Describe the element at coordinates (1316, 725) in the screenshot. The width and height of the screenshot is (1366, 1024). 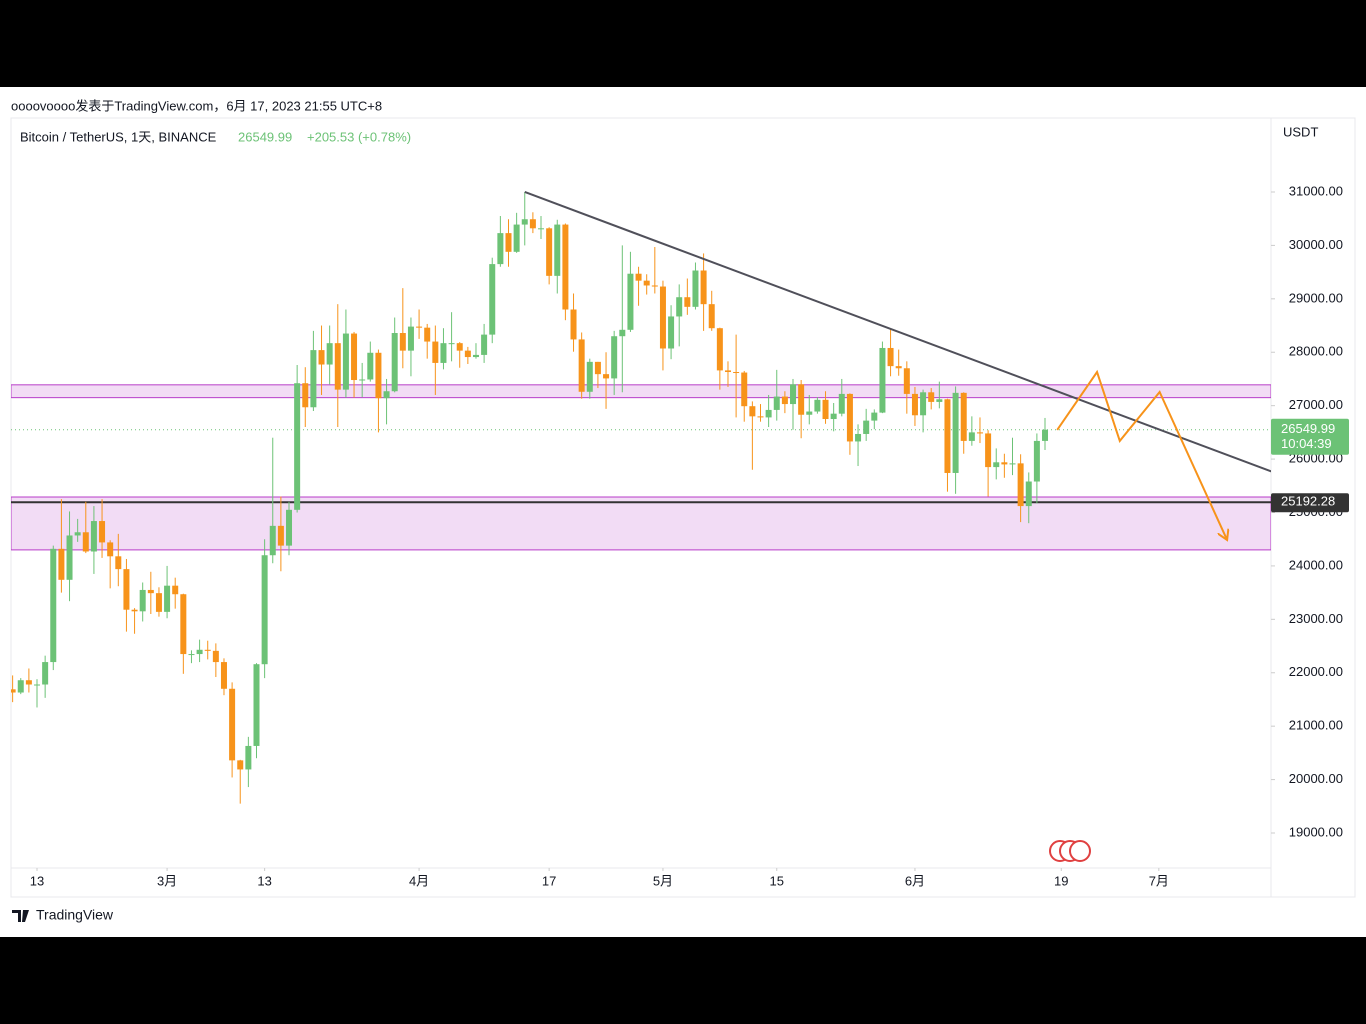
I see `y-tick-label: 21000.00` at that location.